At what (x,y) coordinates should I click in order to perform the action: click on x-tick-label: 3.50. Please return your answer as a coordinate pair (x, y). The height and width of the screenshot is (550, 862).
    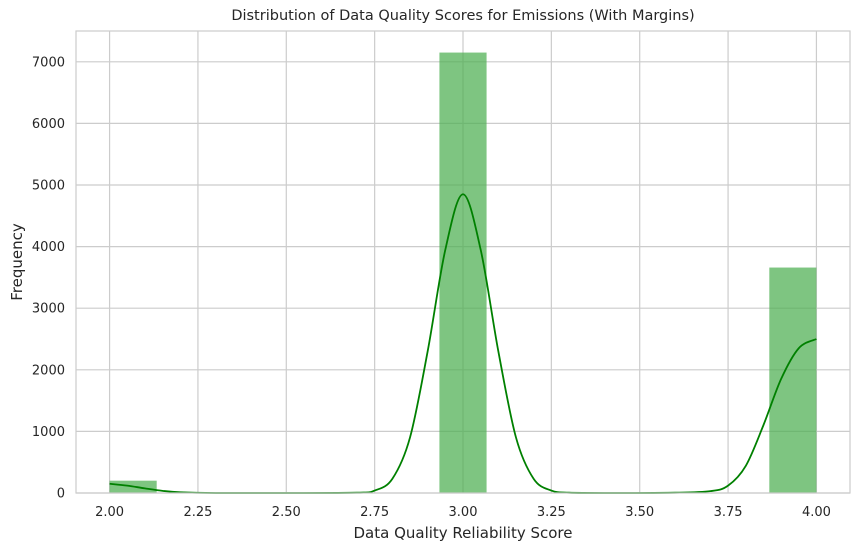
    Looking at the image, I should click on (639, 512).